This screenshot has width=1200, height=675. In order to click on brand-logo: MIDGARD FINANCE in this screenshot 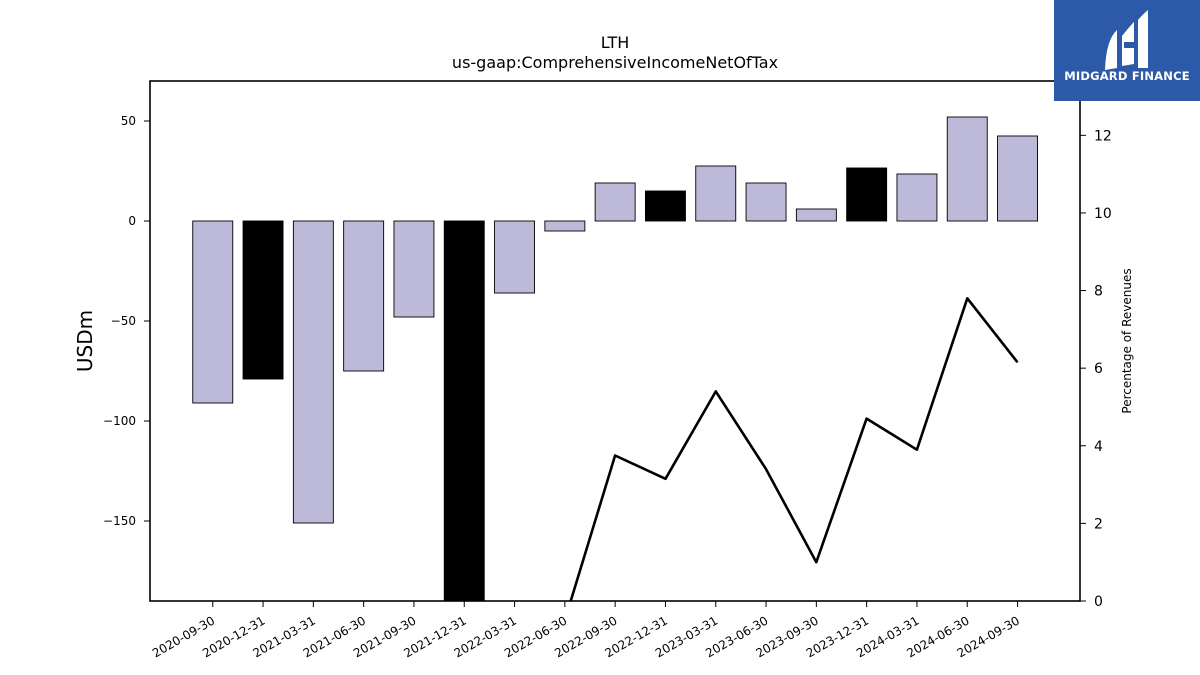, I will do `click(1127, 50)`.